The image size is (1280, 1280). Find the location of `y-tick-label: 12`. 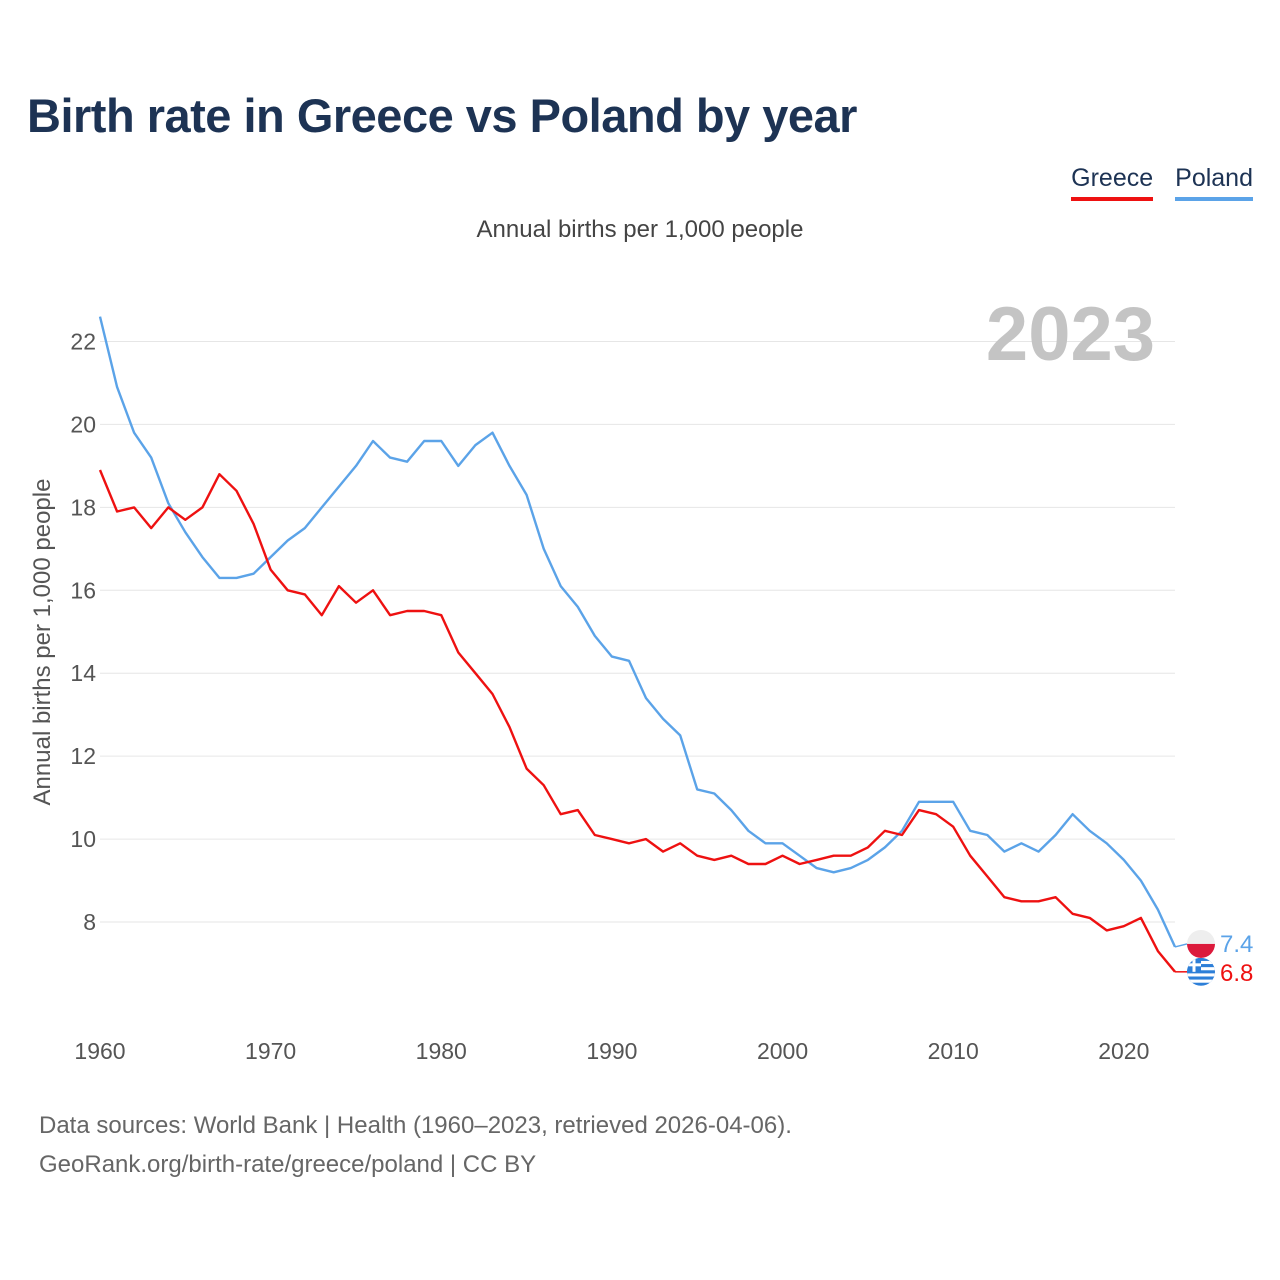

y-tick-label: 12 is located at coordinates (83, 756).